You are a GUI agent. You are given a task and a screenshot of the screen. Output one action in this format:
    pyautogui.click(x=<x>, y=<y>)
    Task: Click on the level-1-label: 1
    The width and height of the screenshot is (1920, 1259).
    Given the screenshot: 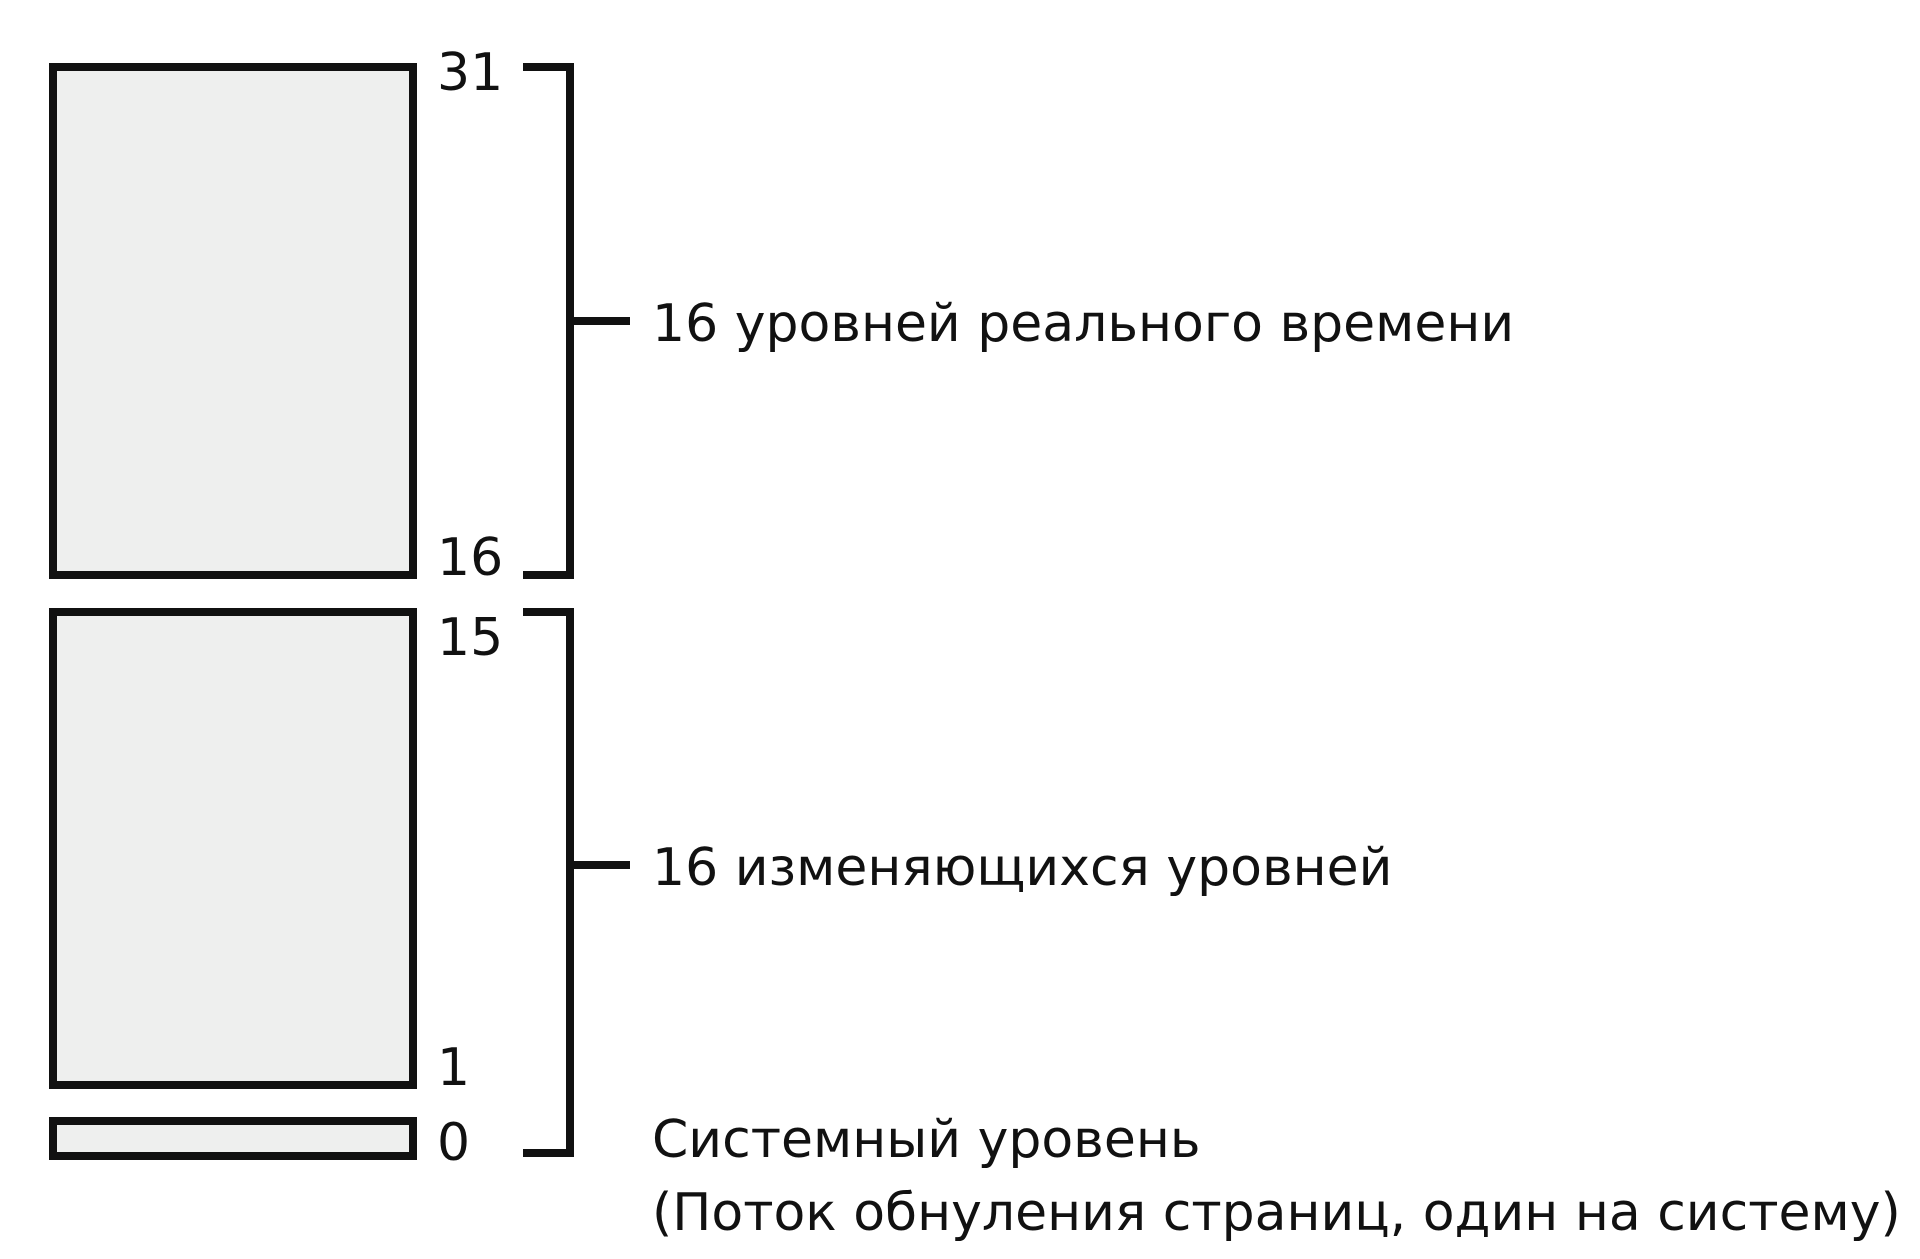 What is the action you would take?
    pyautogui.click(x=453, y=1068)
    